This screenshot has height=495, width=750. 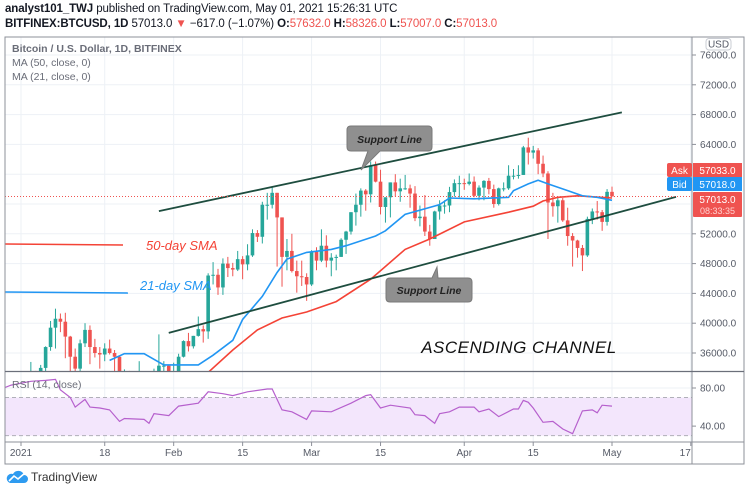 What do you see at coordinates (312, 453) in the screenshot?
I see `time-tick-label: Mar` at bounding box center [312, 453].